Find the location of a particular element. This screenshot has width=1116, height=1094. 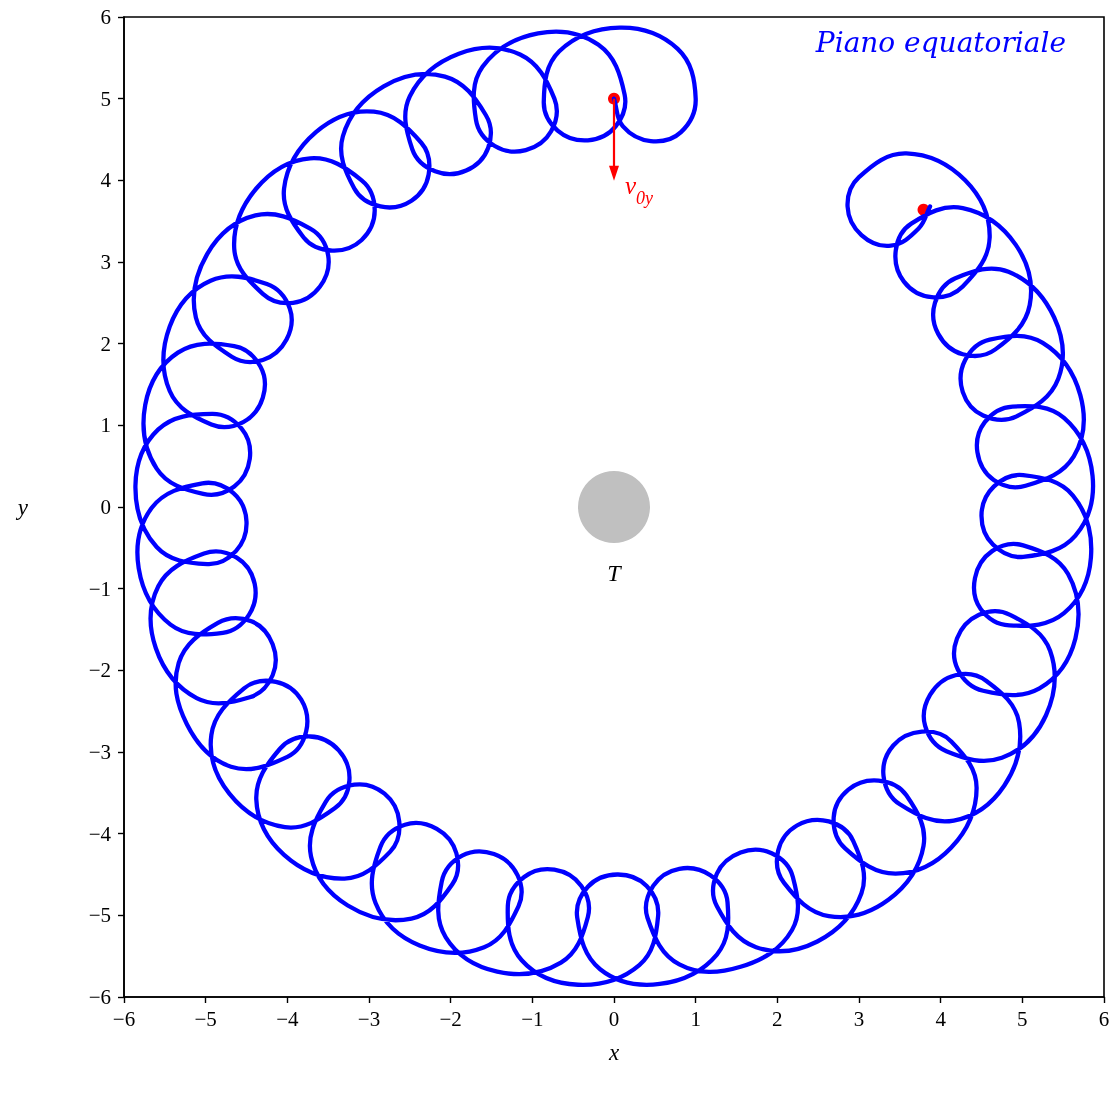

x-tick-label: −4 is located at coordinates (287, 1018).